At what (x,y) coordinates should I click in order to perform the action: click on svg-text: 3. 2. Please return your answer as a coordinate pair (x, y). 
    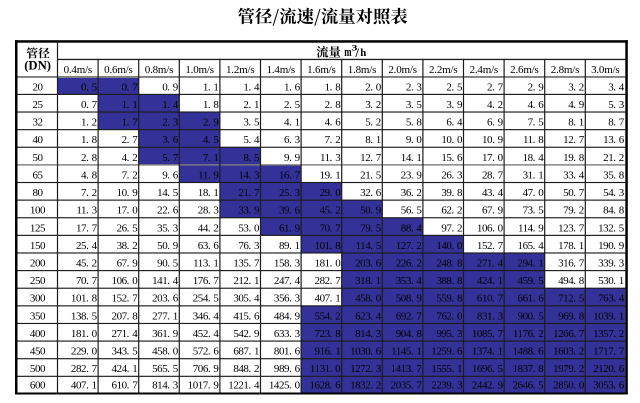
    Looking at the image, I should click on (373, 105).